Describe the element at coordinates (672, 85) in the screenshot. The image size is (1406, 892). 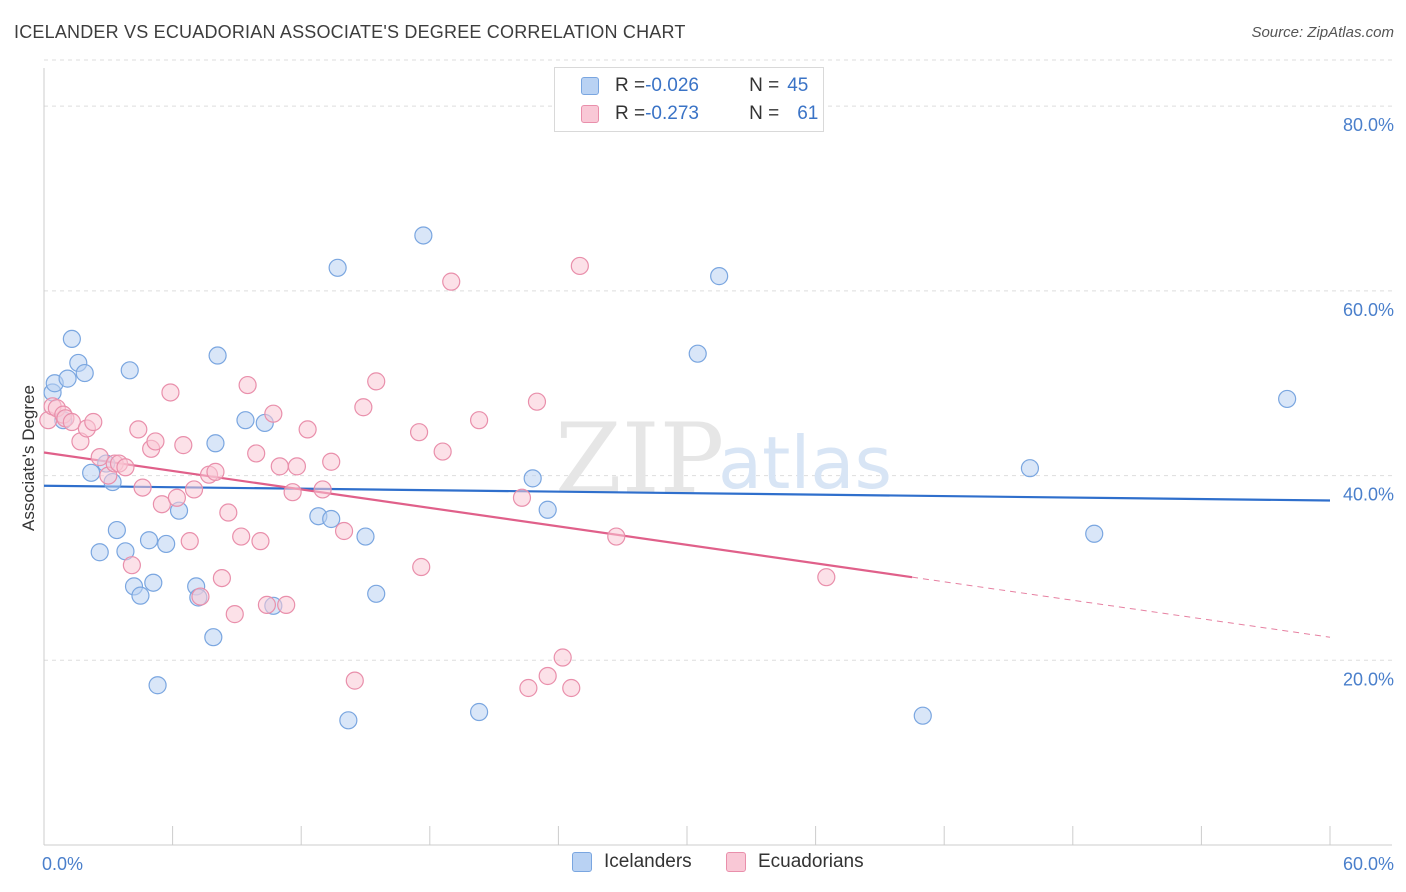
I see `r-value: -0.026` at that location.